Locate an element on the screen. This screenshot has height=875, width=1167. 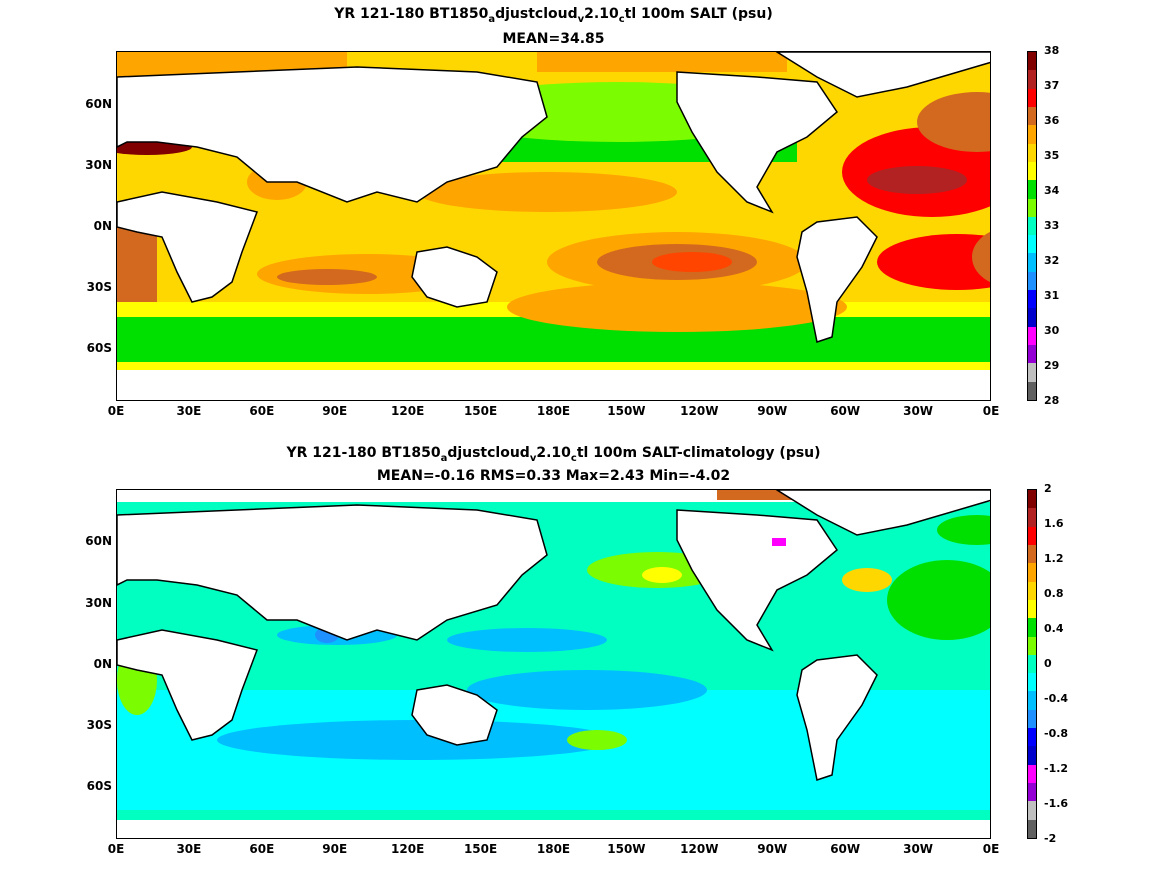
panel1-subtitle: MEAN=34.85 is located at coordinates (553, 39).